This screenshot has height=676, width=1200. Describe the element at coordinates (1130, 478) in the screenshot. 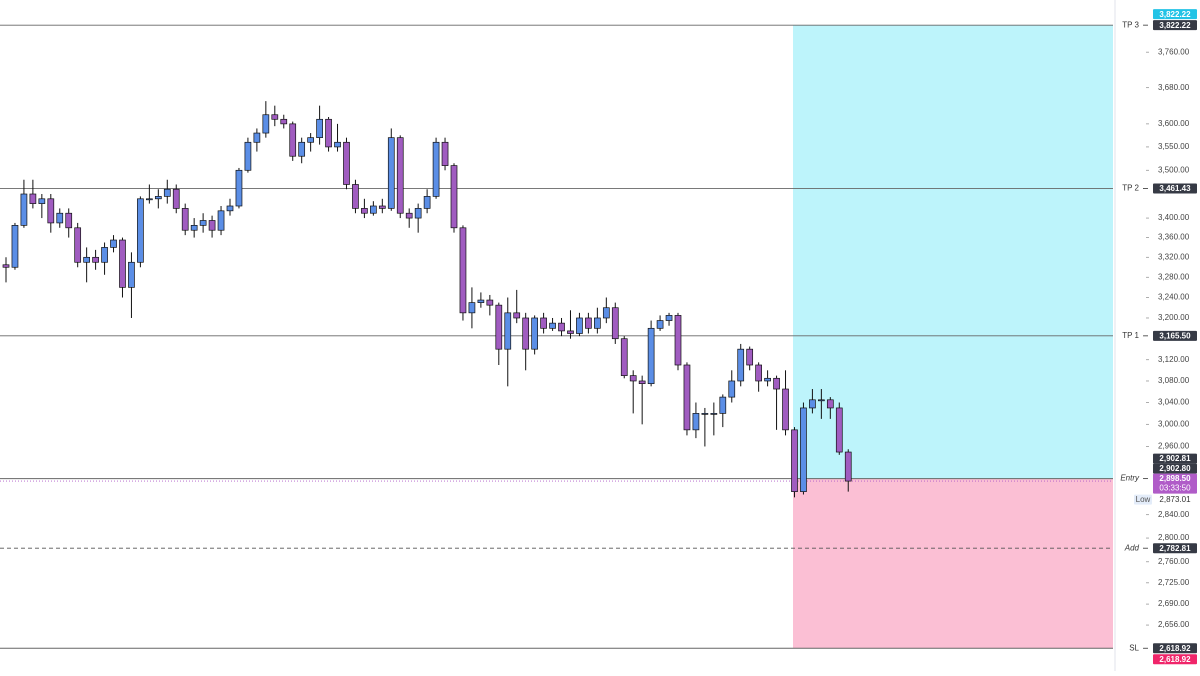

I see `level-name: Entry` at that location.